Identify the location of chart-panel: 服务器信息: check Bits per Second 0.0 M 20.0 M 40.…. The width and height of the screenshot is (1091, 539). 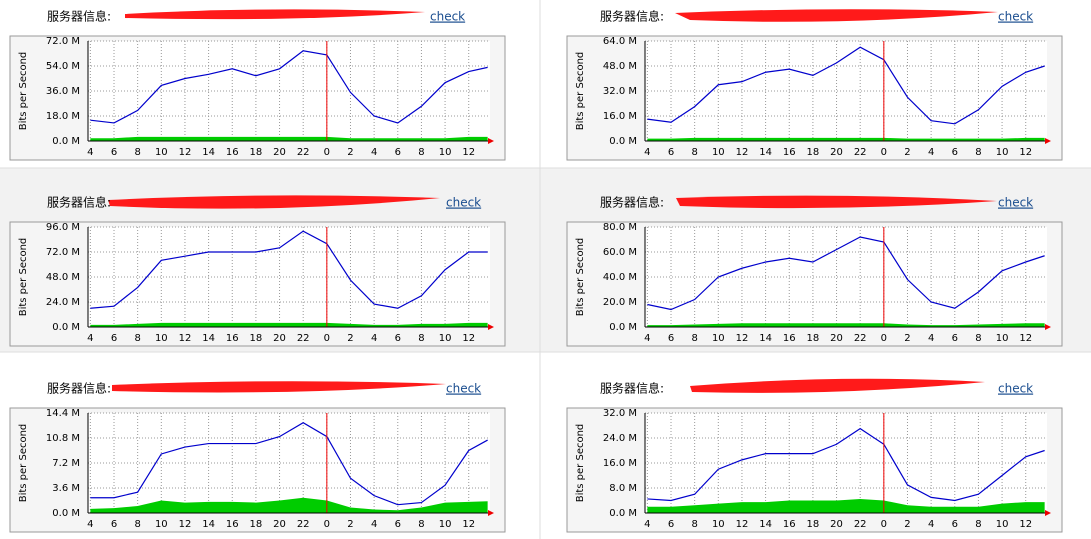
(814, 271).